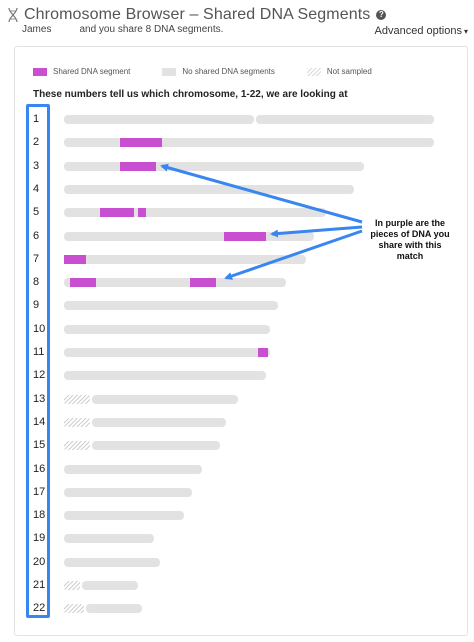 The height and width of the screenshot is (642, 474). I want to click on dna-icon, so click(13, 15).